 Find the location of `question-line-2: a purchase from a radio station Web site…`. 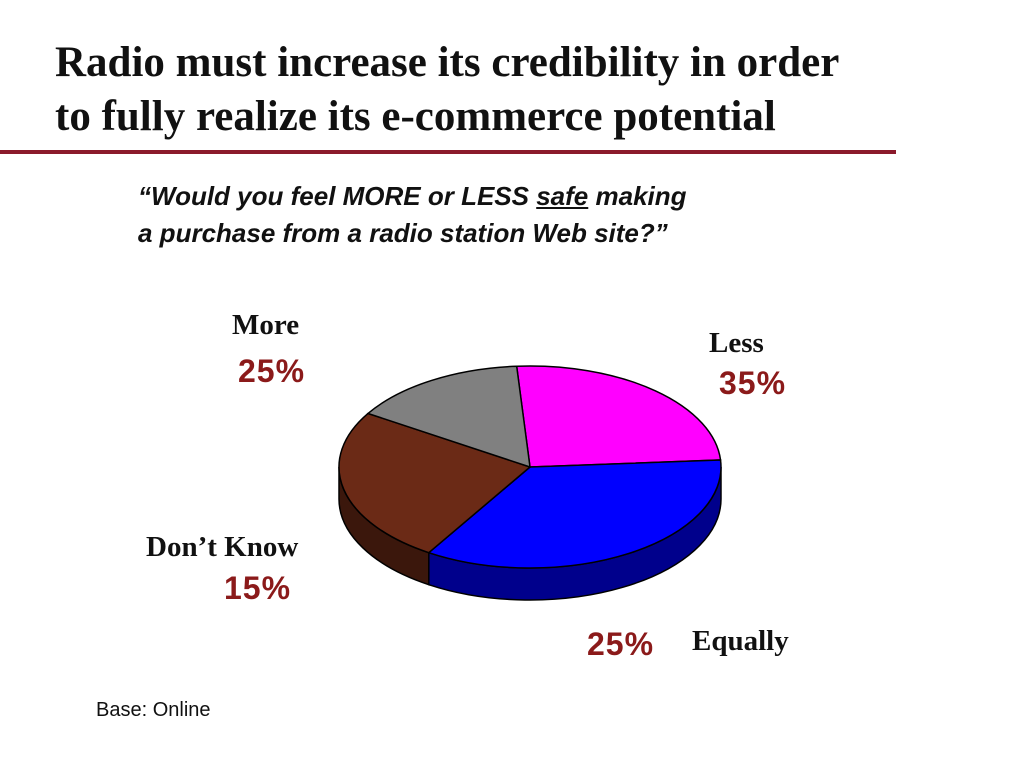

question-line-2: a purchase from a radio station Web site… is located at coordinates (403, 233).